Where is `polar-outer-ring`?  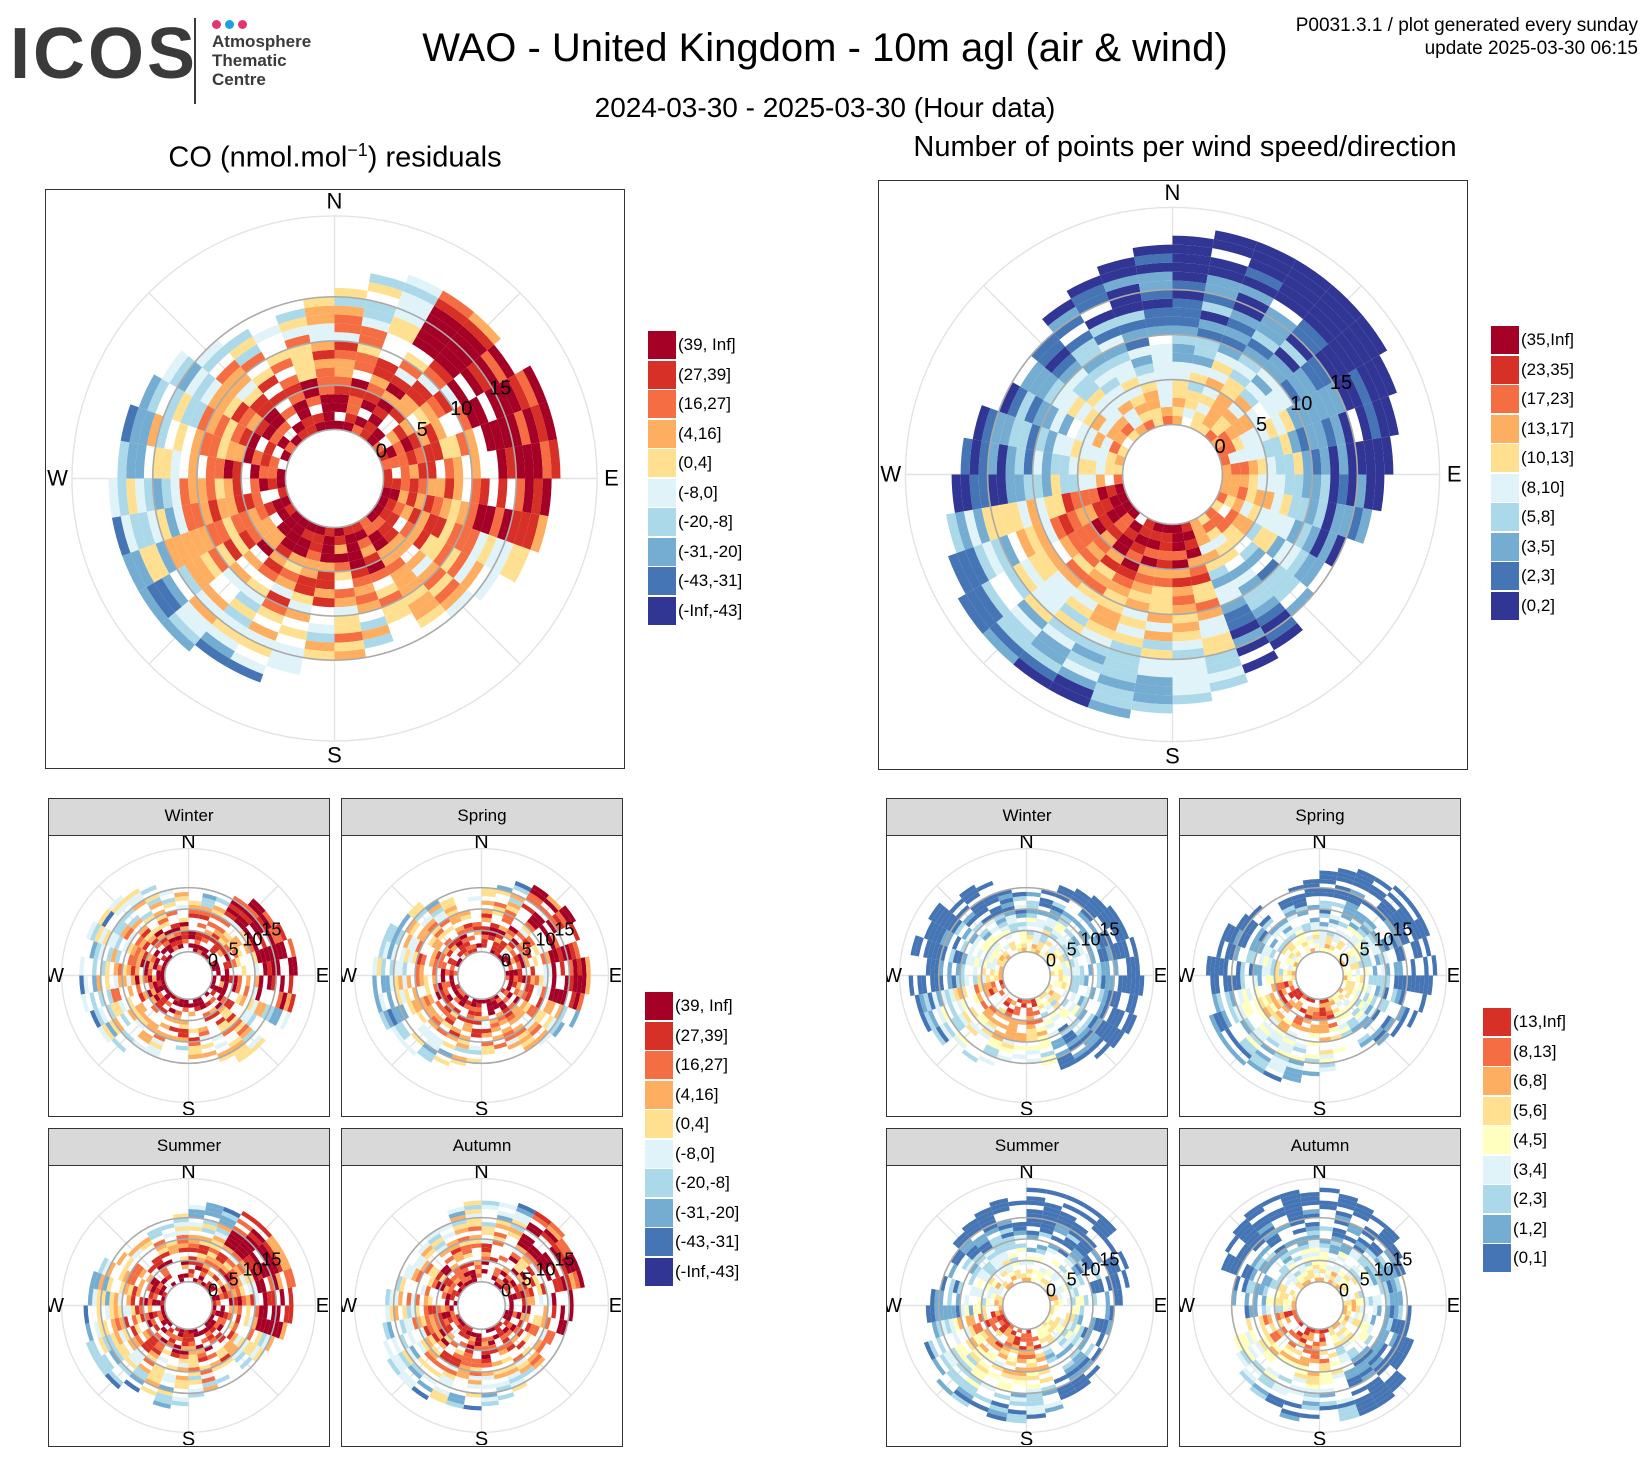
polar-outer-ring is located at coordinates (334, 478).